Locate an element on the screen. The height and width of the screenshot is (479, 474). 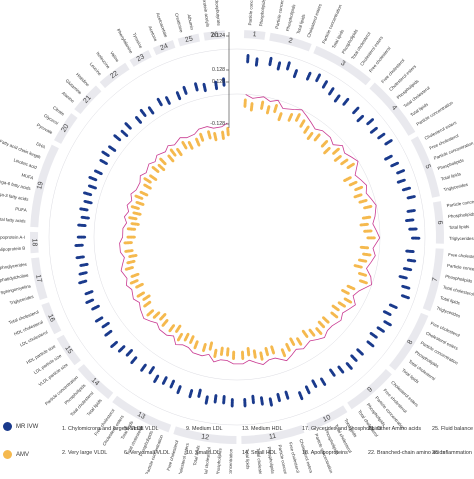
group-number: 7 is located at coordinates (436, 279).